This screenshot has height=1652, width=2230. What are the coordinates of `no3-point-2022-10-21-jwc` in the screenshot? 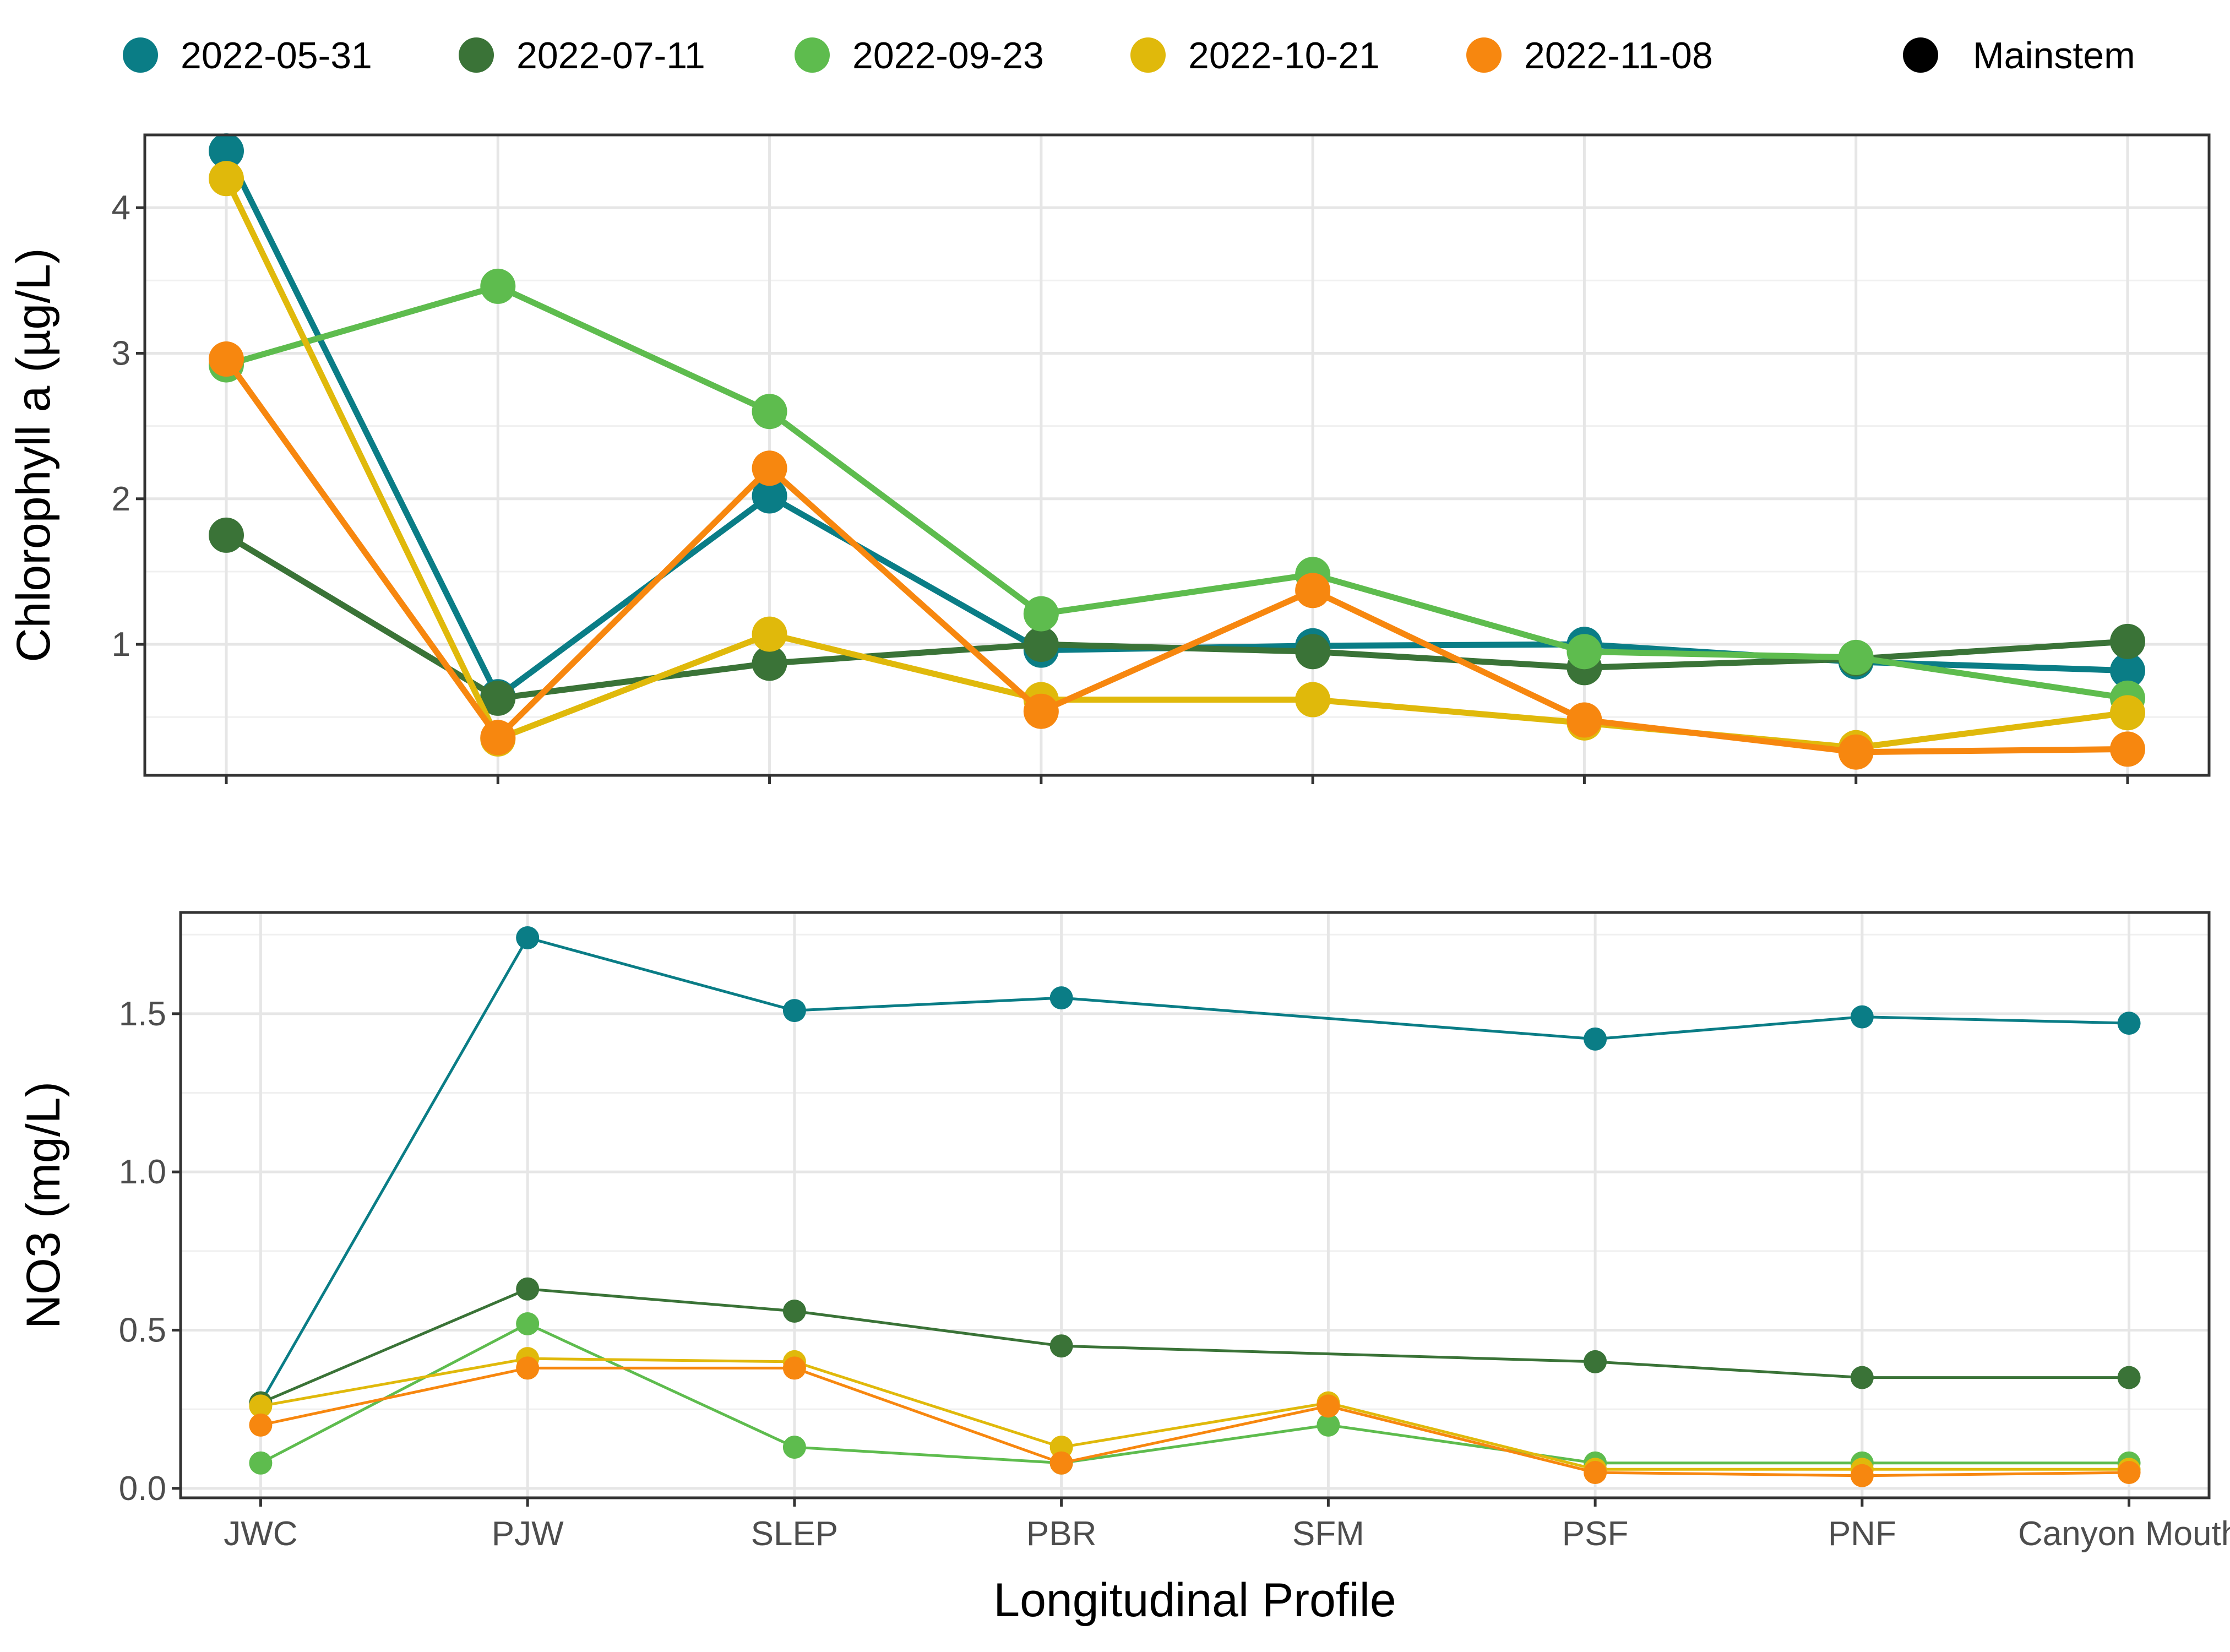 It's located at (261, 1406).